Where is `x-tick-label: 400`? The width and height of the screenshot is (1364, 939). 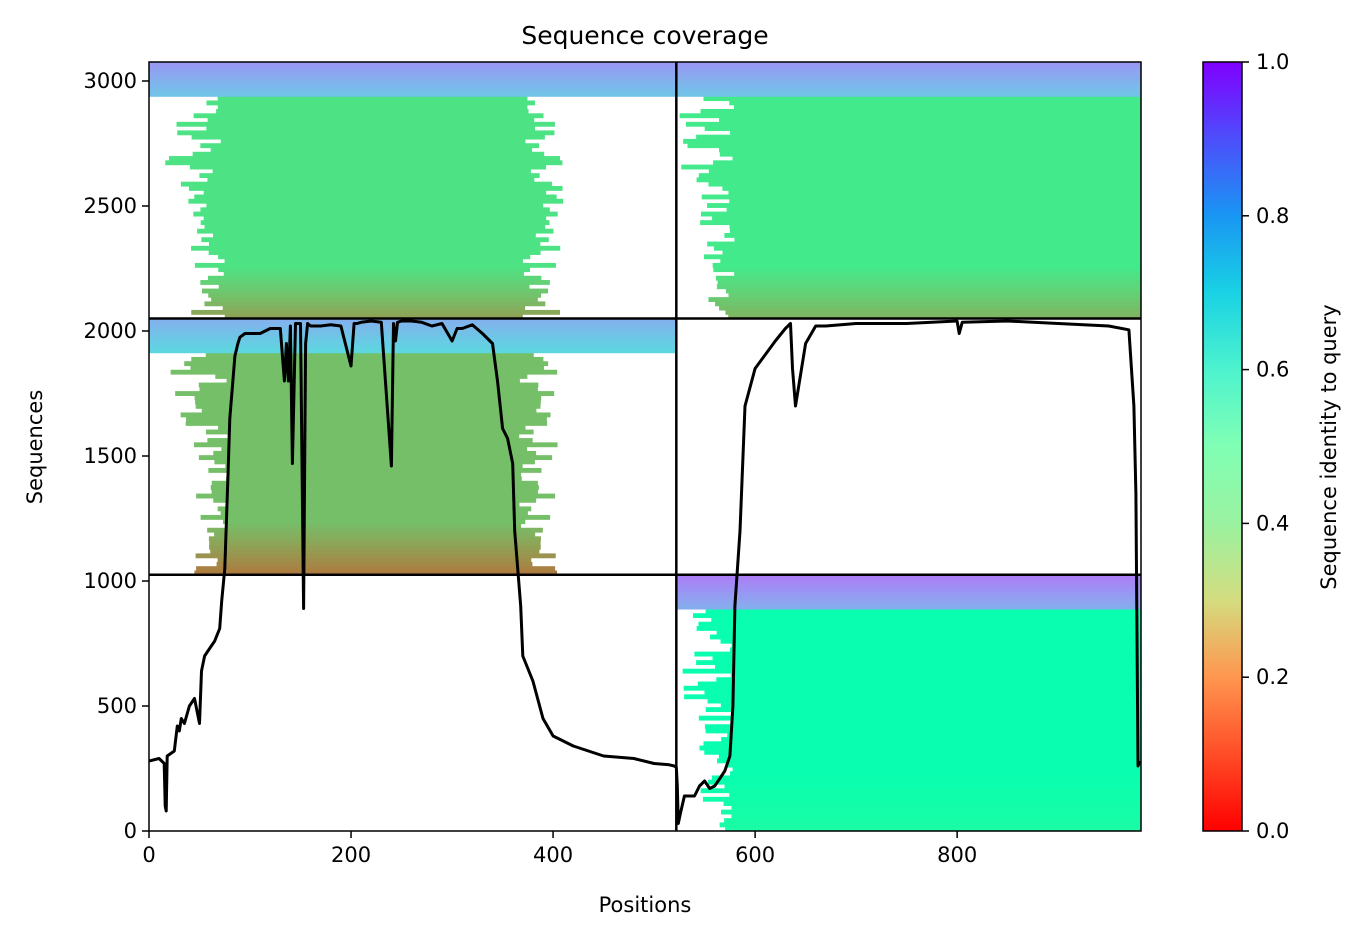
x-tick-label: 400 is located at coordinates (553, 855).